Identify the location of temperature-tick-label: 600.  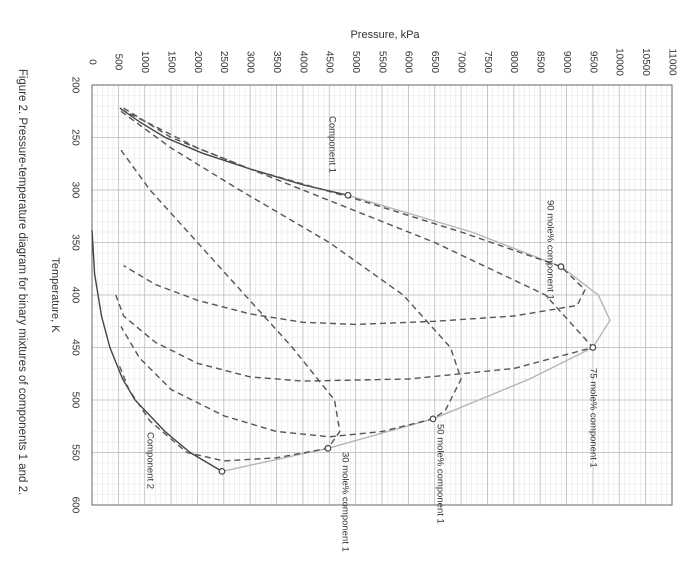
(74, 505).